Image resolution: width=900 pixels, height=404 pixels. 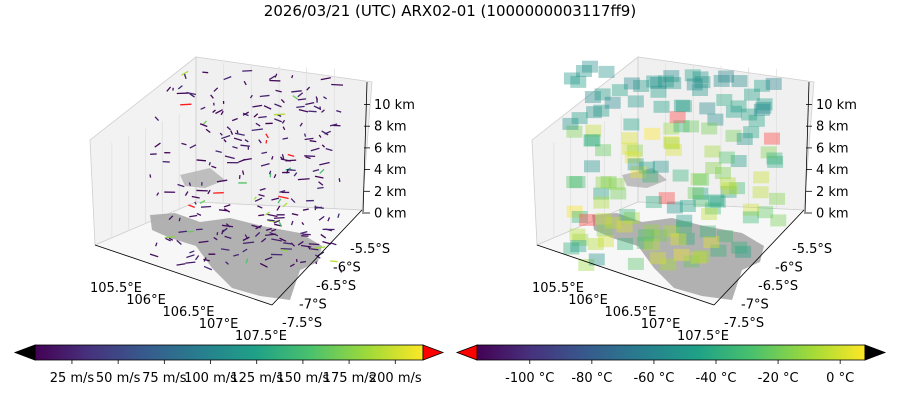 What do you see at coordinates (591, 378) in the screenshot?
I see `colorbar-tick-label: -80 °C` at bounding box center [591, 378].